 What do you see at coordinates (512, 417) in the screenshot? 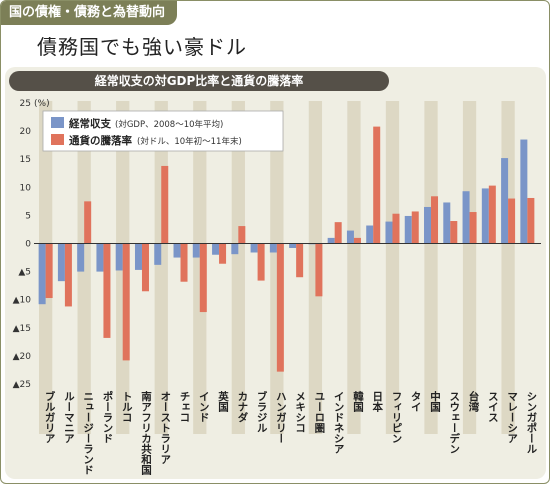
I see `category-label: マレーシア` at bounding box center [512, 417].